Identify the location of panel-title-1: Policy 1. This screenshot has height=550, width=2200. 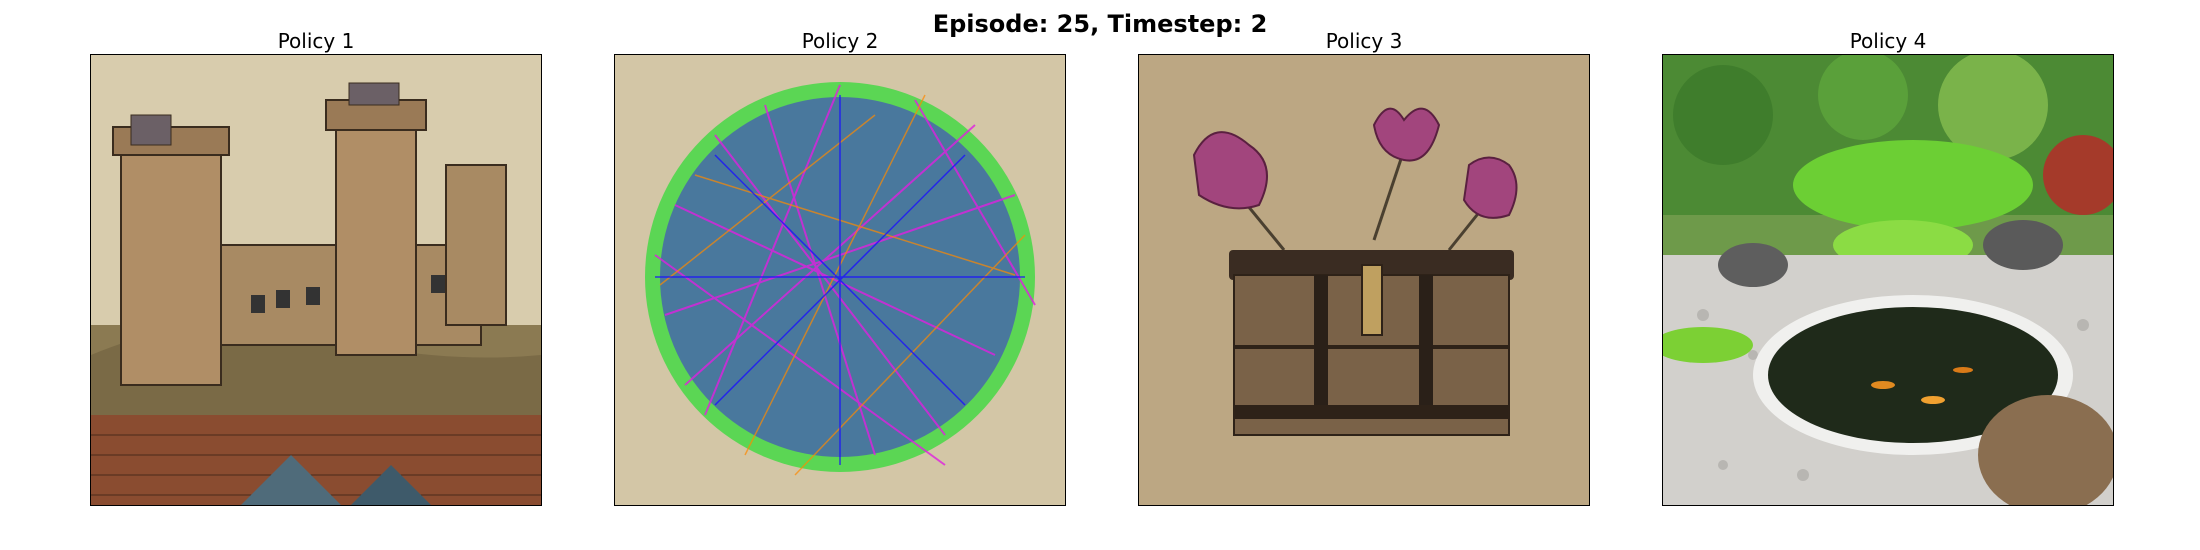
(316, 41).